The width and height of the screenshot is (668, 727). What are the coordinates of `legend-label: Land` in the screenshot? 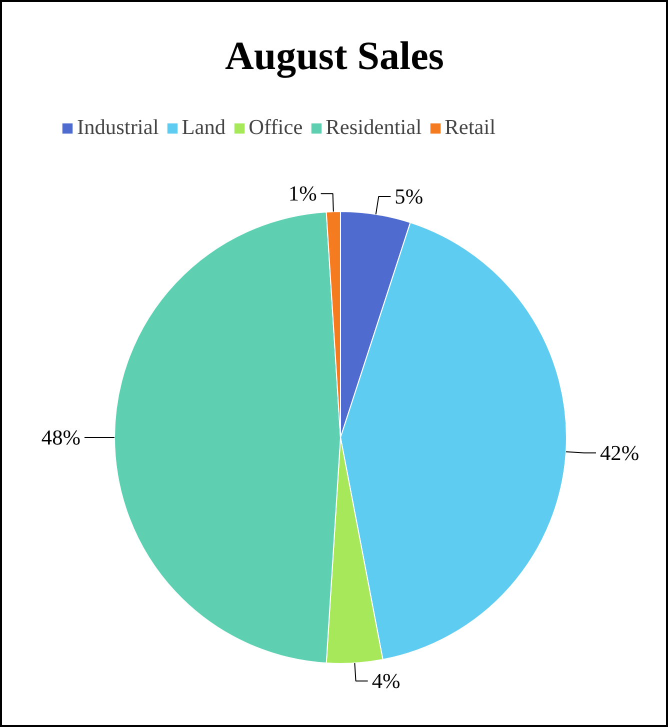 It's located at (204, 127).